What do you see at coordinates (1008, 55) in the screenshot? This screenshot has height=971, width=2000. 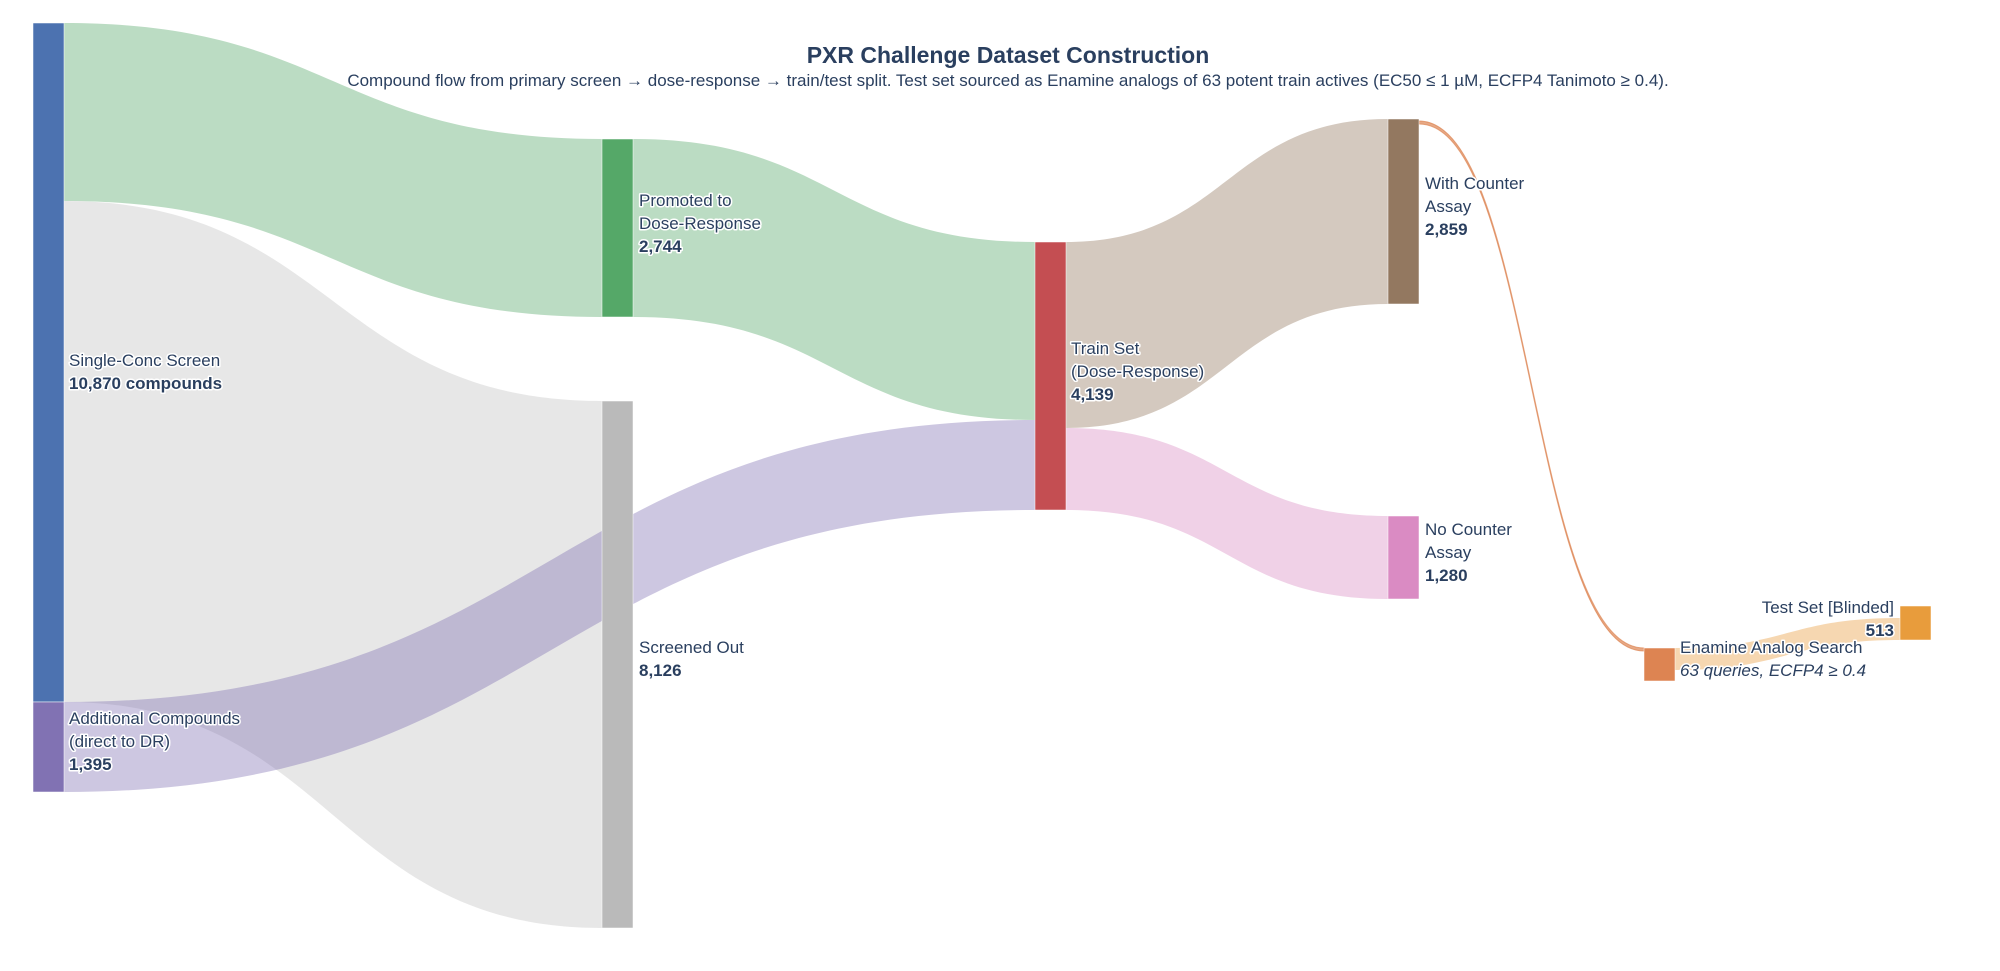 I see `chart-title: PXR Challenge Dataset Construction` at bounding box center [1008, 55].